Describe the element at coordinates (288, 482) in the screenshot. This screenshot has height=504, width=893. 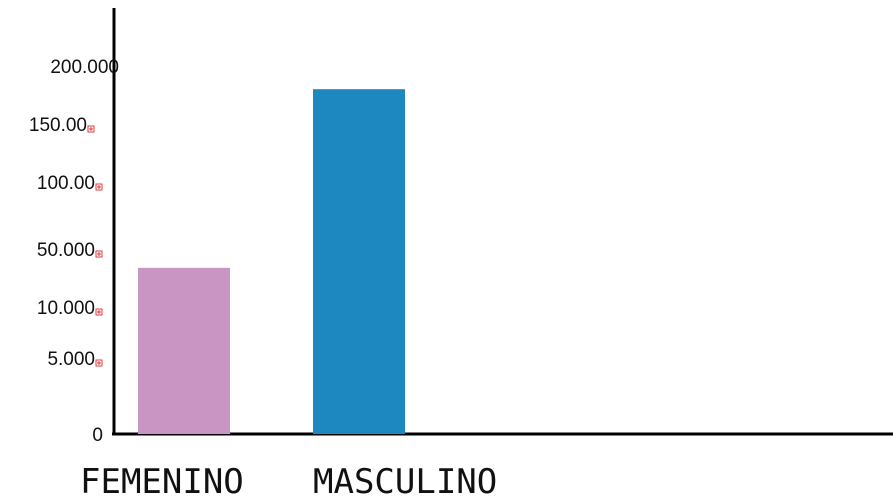
I see `category-labels: FEMENINO MASCULINO` at that location.